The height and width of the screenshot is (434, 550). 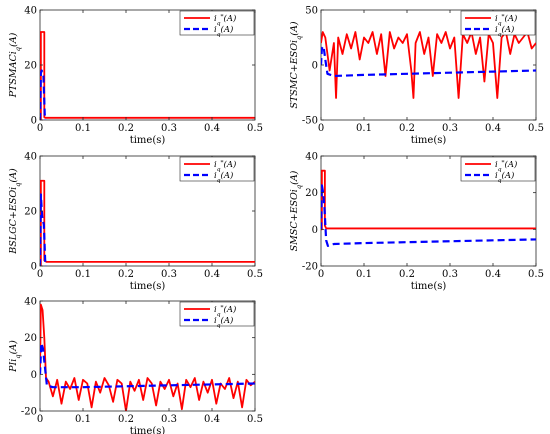 I want to click on y-tick-label: 50, so click(x=311, y=11).